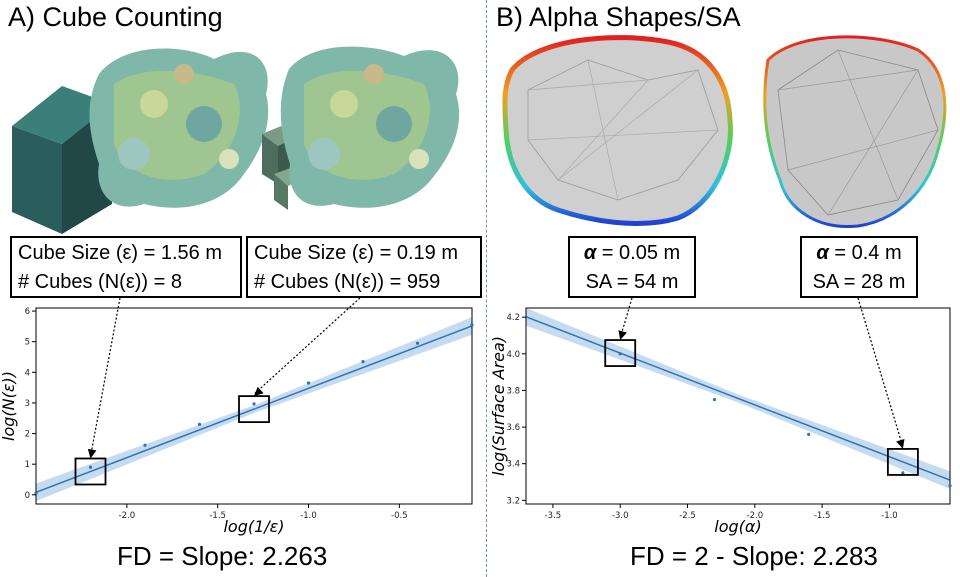 Image resolution: width=960 pixels, height=577 pixels. I want to click on x-tick-label: -0.5, so click(399, 516).